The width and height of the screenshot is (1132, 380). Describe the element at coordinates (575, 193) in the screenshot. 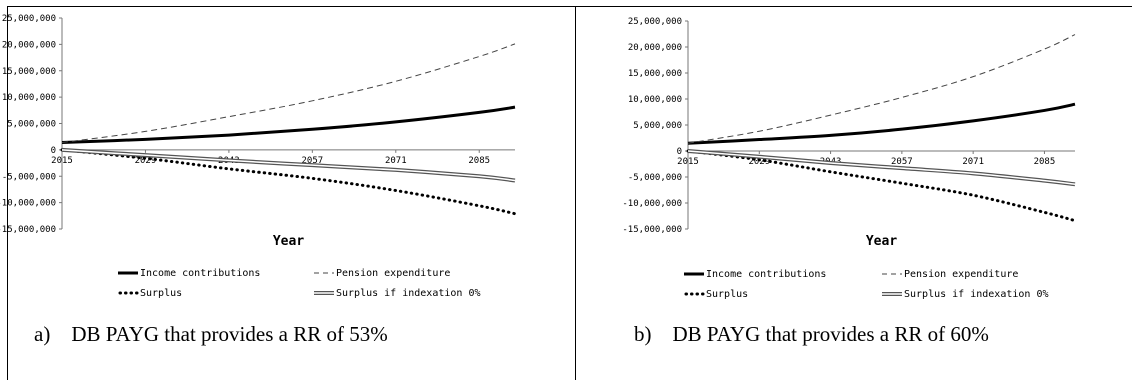

I see `border-divider` at that location.